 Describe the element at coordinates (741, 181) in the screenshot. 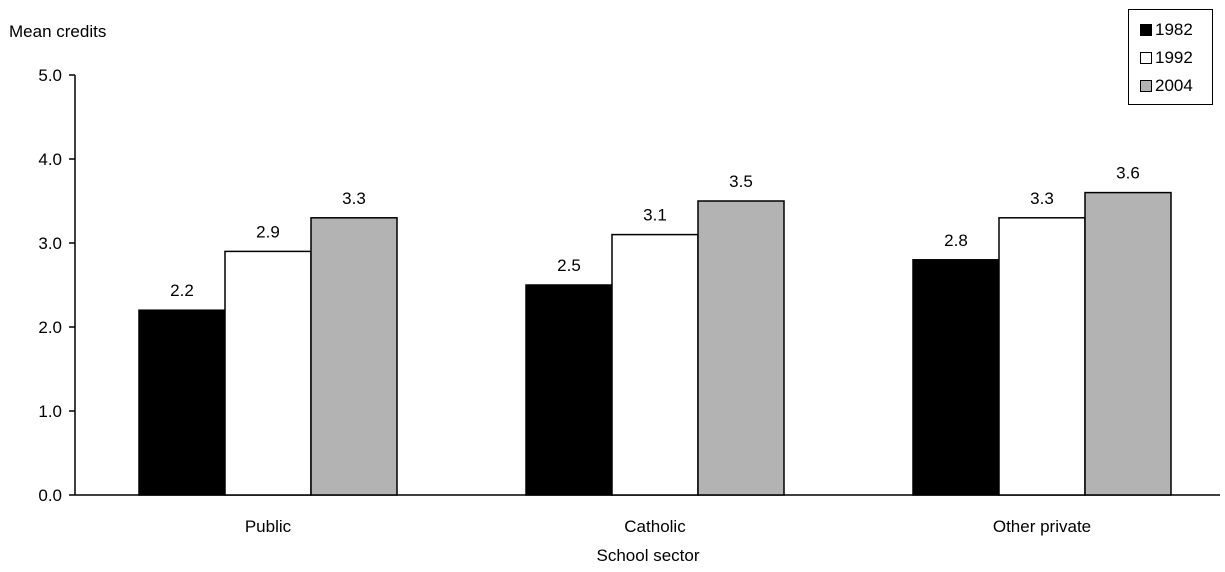

I see `data-label: 3.5` at that location.